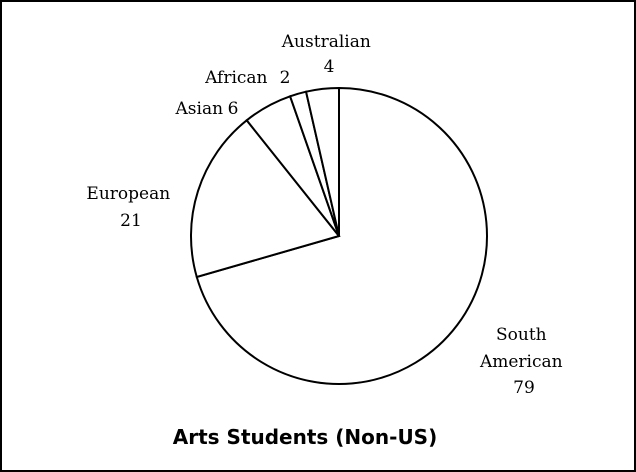 This screenshot has width=636, height=472. Describe the element at coordinates (233, 109) in the screenshot. I see `slice-label-asian-value: 6` at that location.